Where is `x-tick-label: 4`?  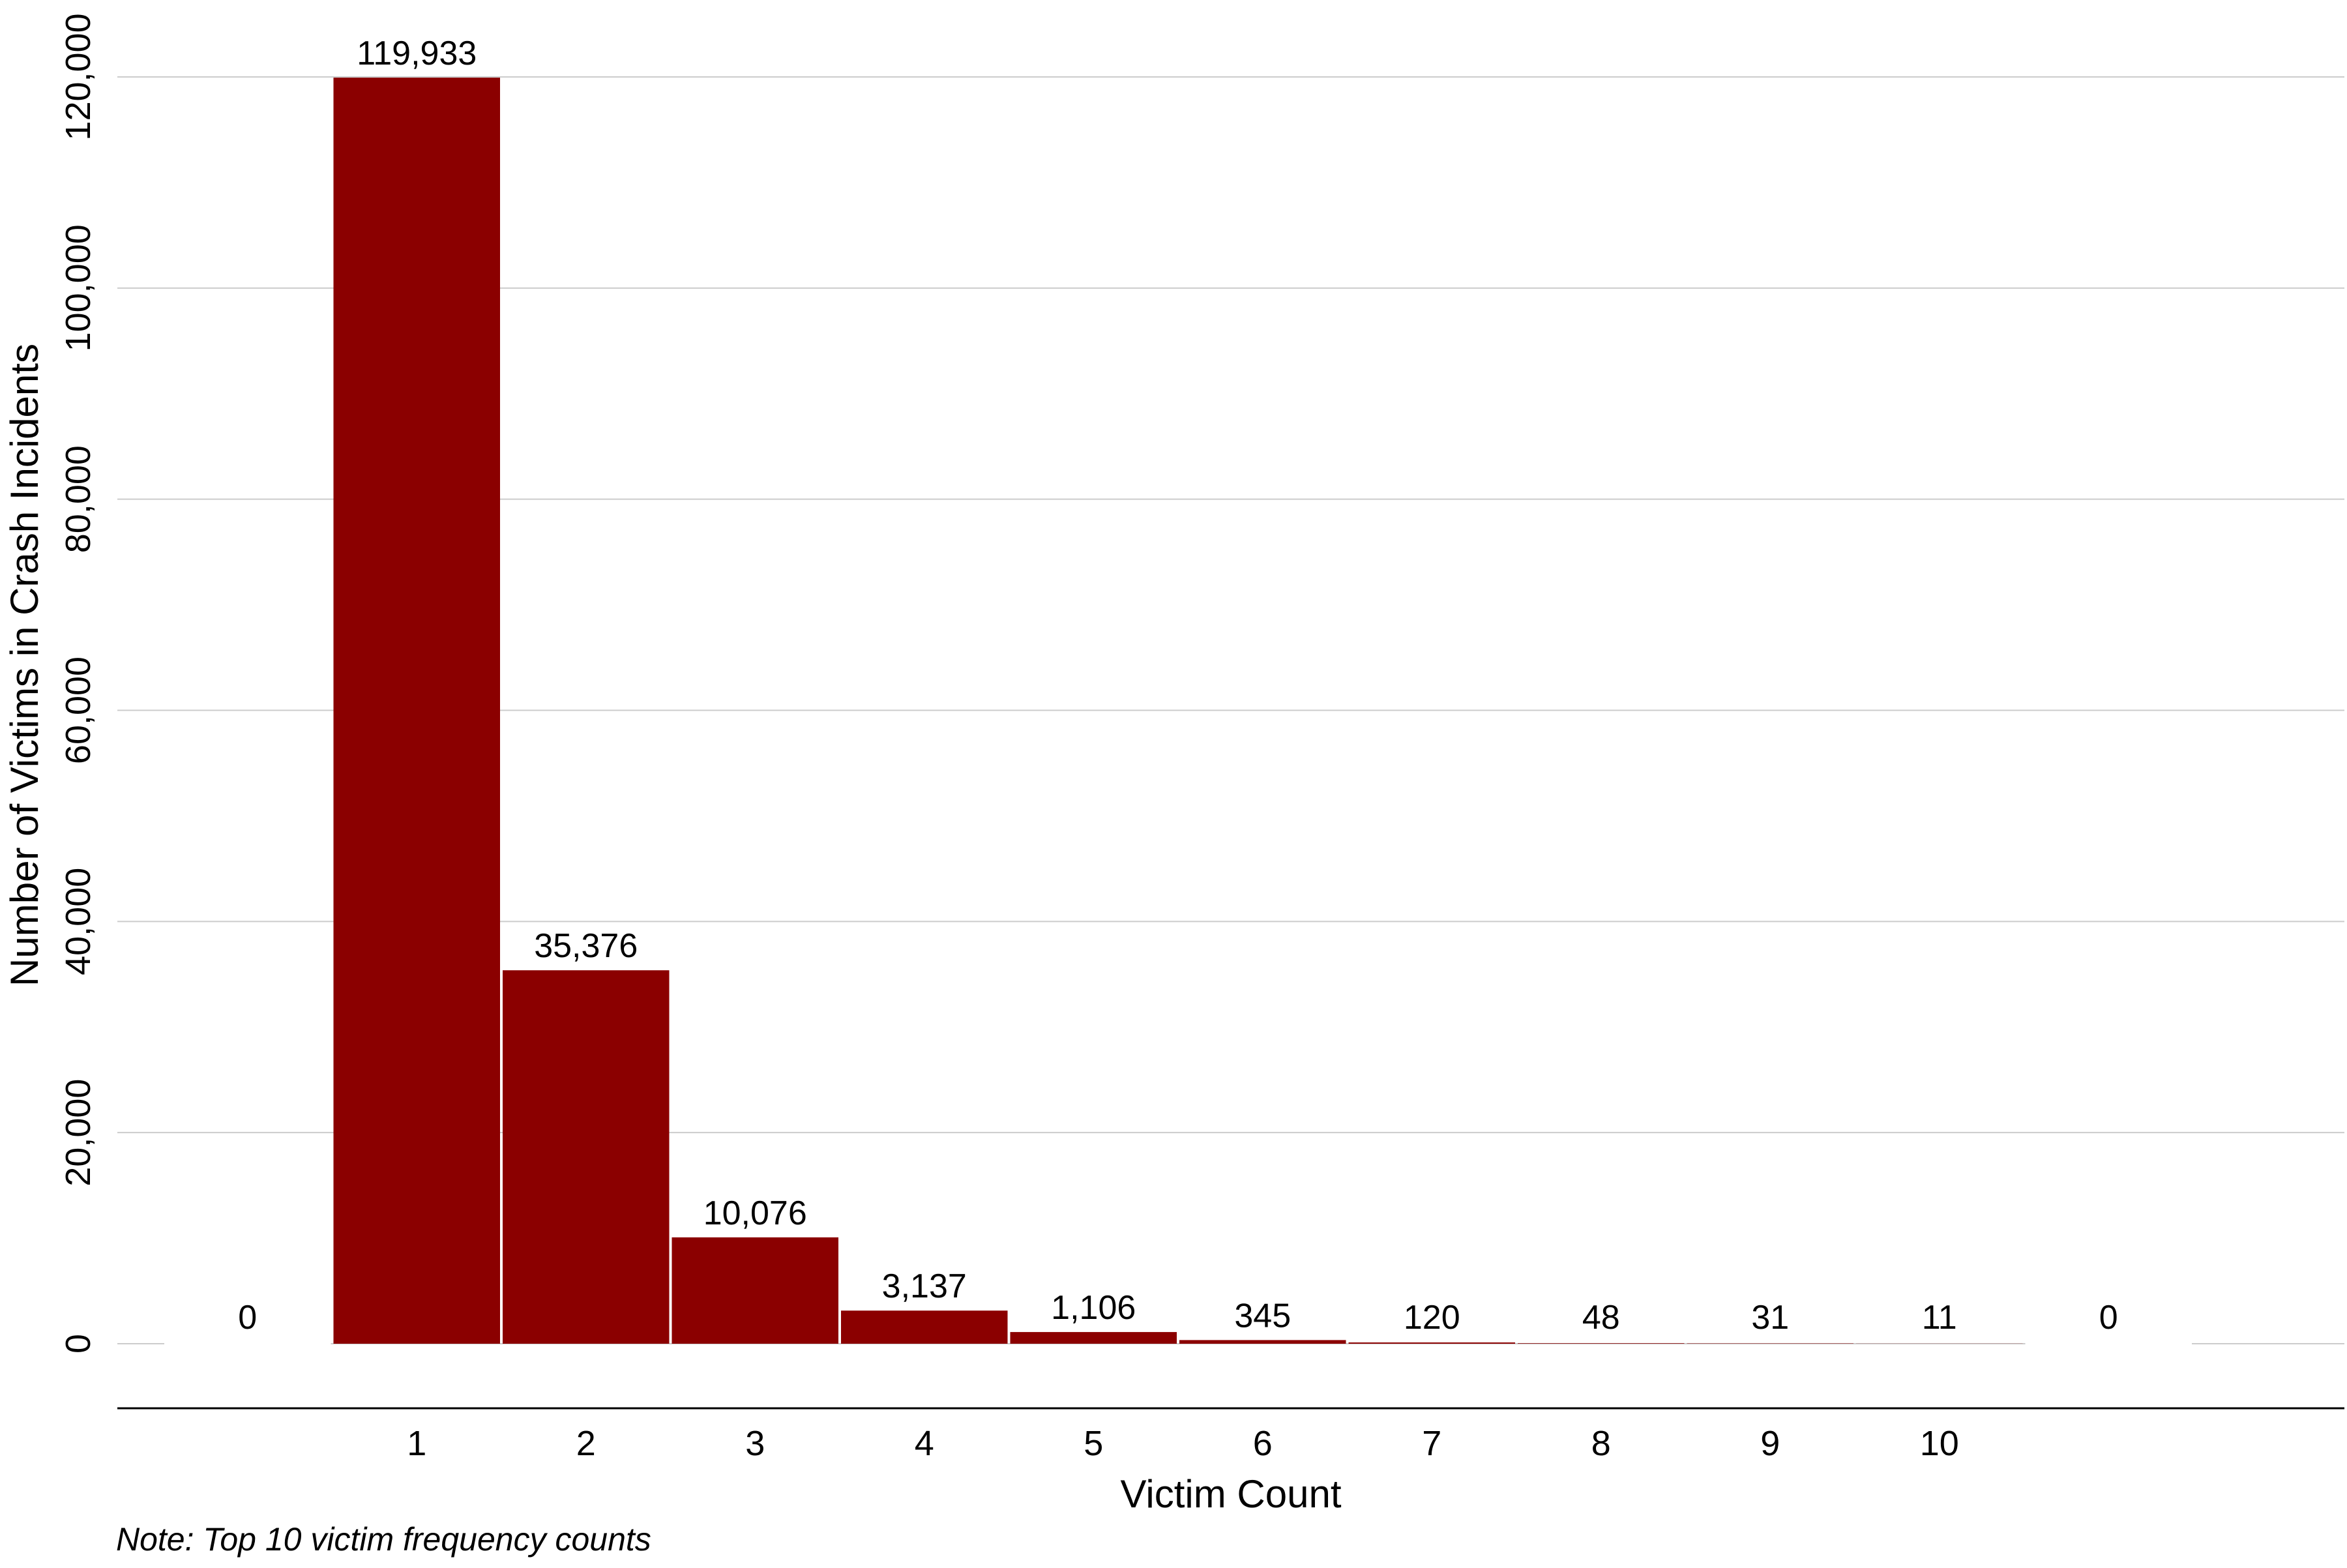 x-tick-label: 4 is located at coordinates (924, 1443).